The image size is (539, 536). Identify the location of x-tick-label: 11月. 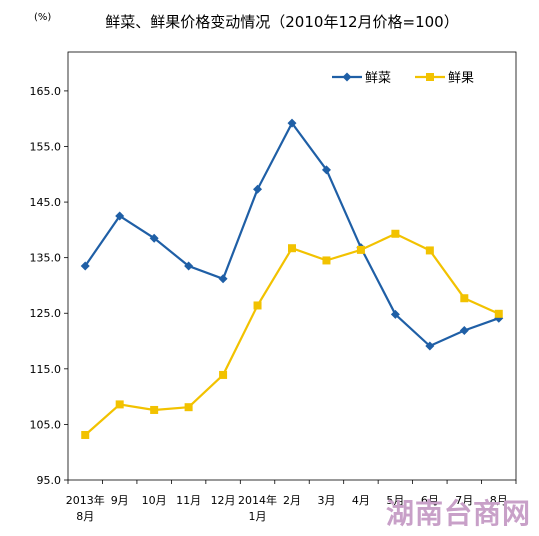
(188, 500).